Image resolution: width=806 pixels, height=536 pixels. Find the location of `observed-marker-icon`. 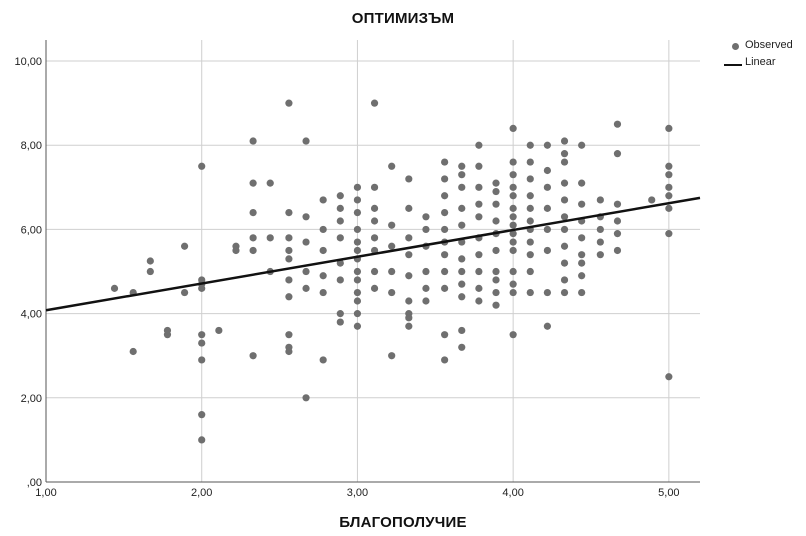

observed-marker-icon is located at coordinates (735, 46).